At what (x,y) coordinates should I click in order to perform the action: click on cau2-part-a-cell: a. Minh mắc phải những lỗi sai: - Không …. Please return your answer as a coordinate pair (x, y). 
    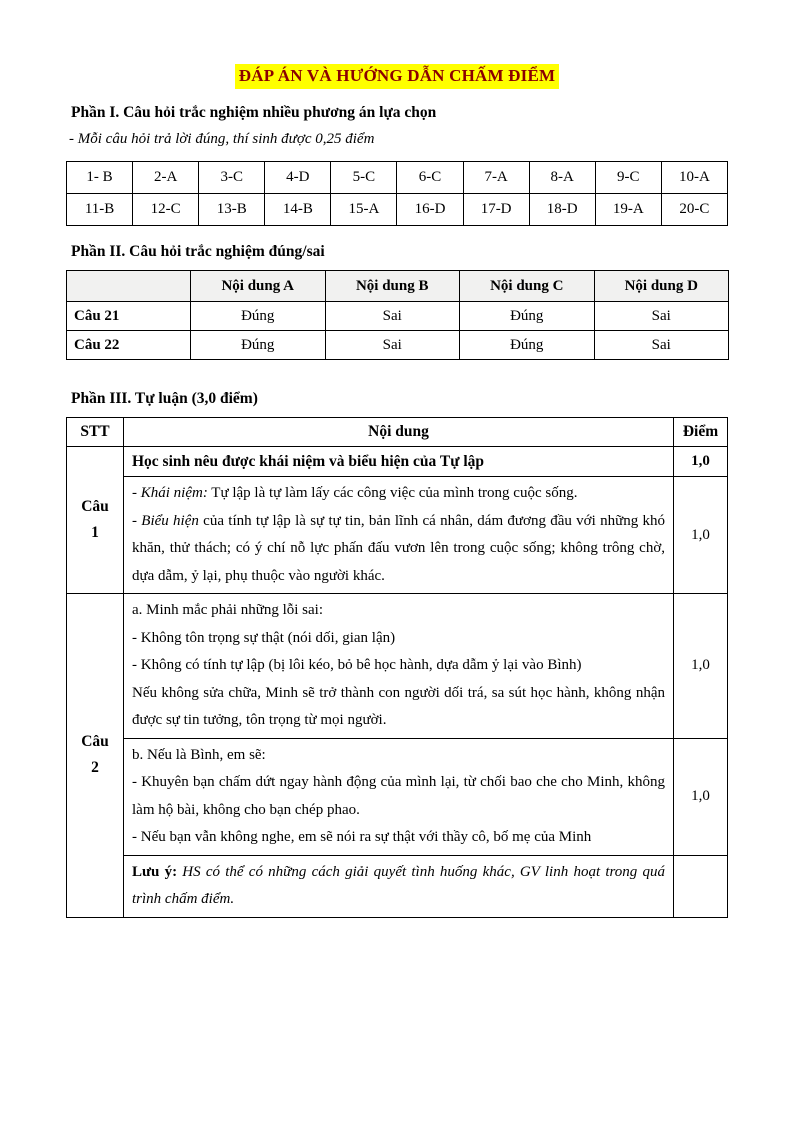
    Looking at the image, I should click on (398, 666).